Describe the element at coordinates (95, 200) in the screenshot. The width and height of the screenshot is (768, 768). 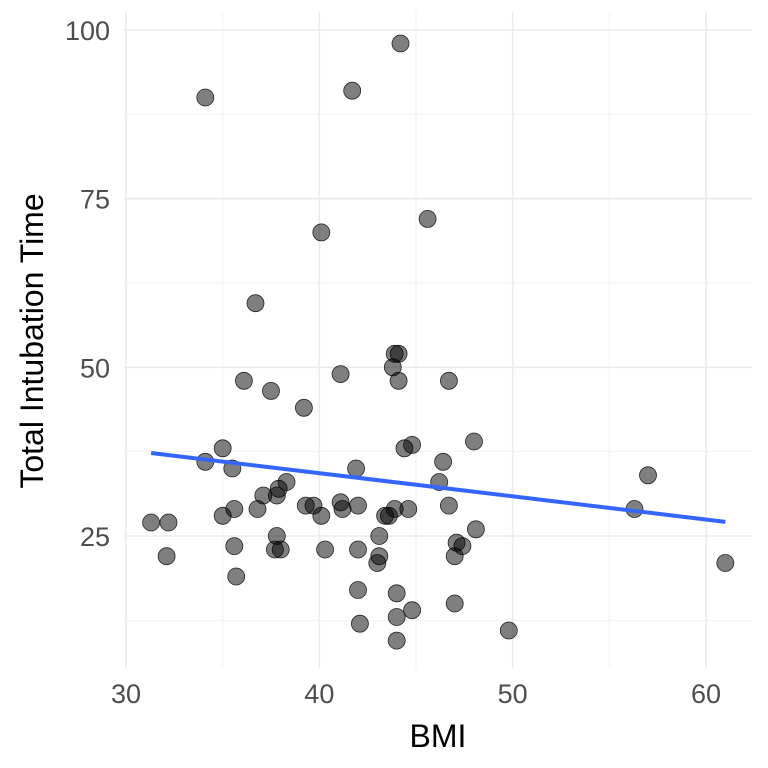
I see `y-tick-label: 75` at that location.